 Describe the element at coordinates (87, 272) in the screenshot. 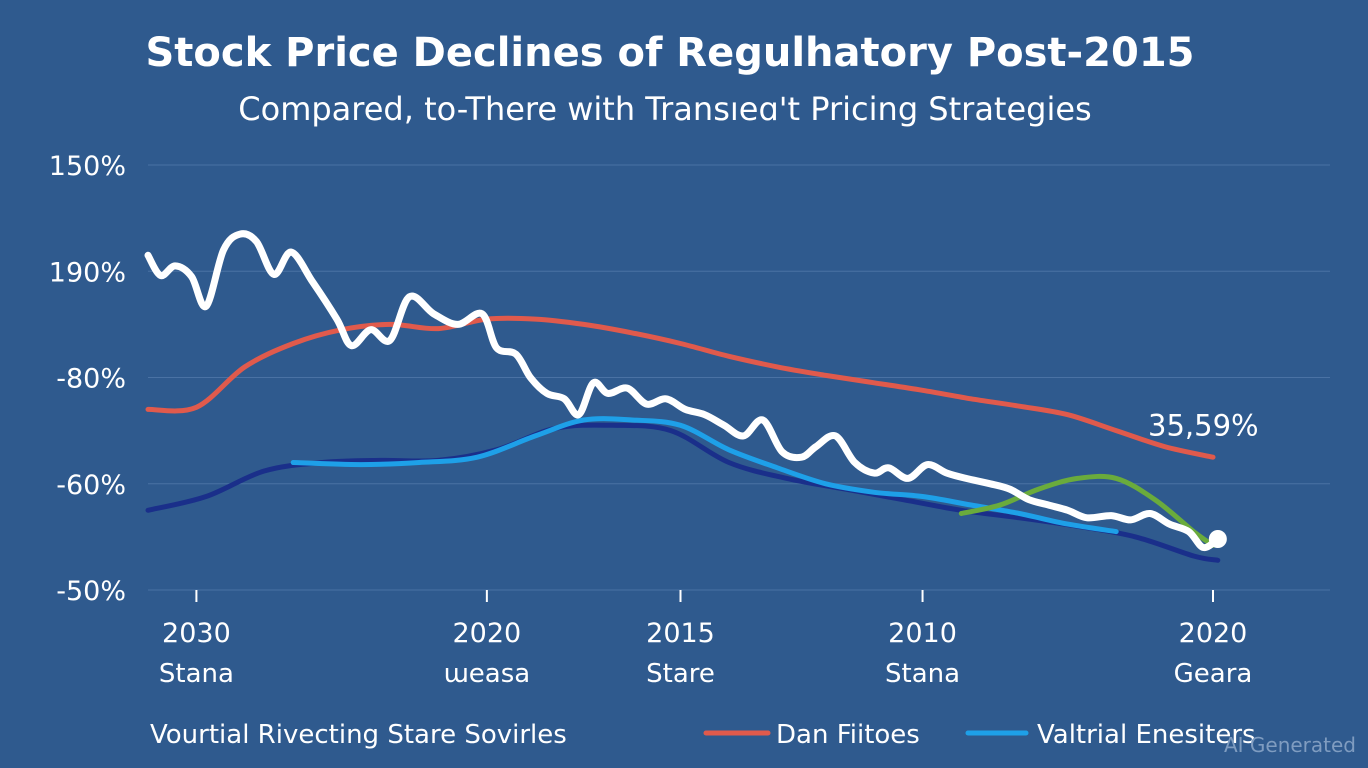

I see `y-tick-label: 190%` at that location.